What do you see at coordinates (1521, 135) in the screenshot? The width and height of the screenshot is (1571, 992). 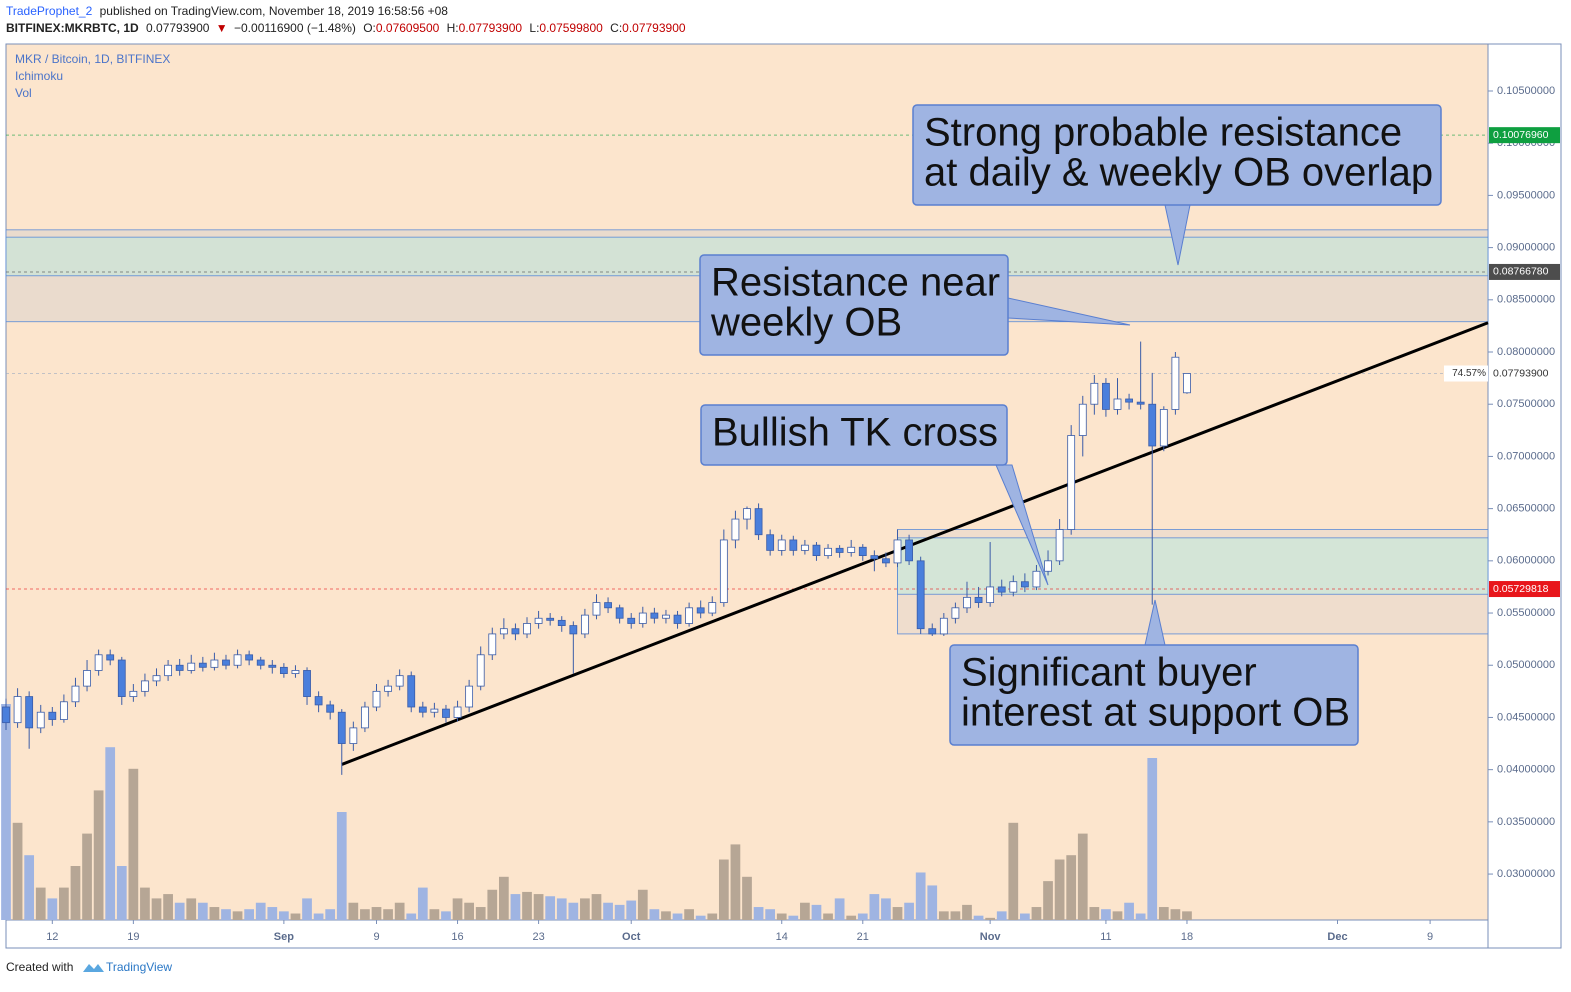 I see `price-tag-label: 0.10076960` at bounding box center [1521, 135].